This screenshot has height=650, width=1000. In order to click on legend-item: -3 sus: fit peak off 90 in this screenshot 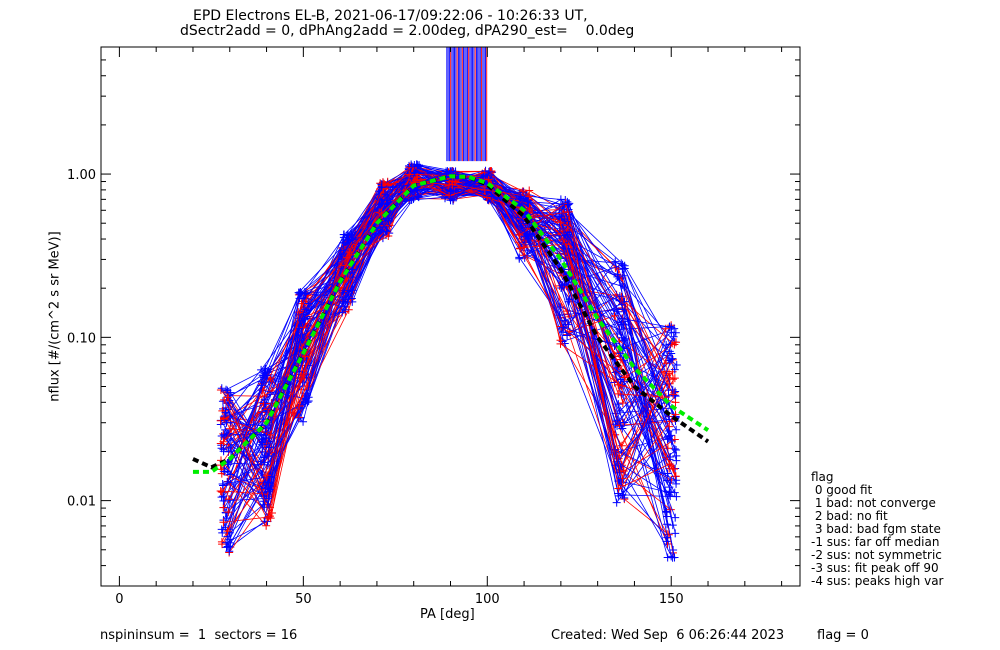, I will do `click(875, 568)`.